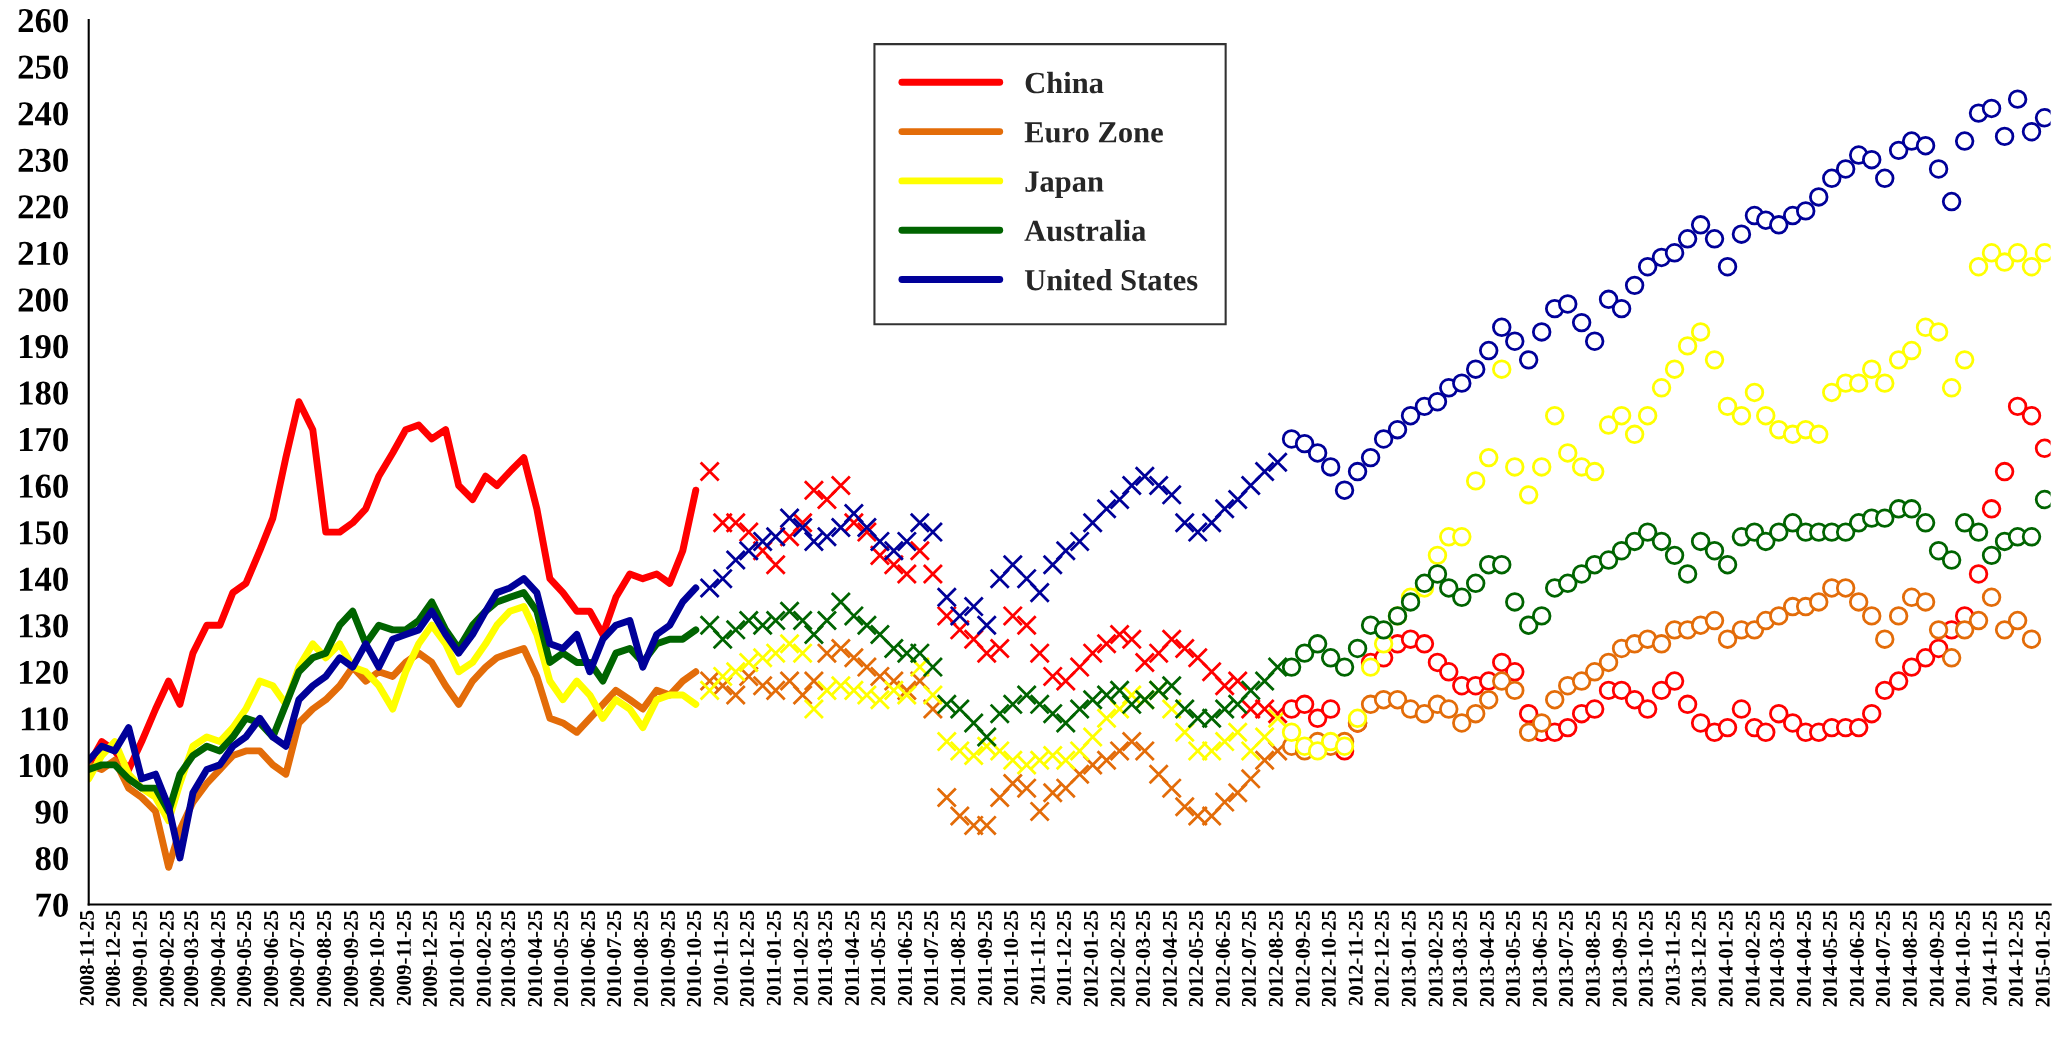  What do you see at coordinates (244, 958) in the screenshot?
I see `x-tick-label: 2009-05-25` at bounding box center [244, 958].